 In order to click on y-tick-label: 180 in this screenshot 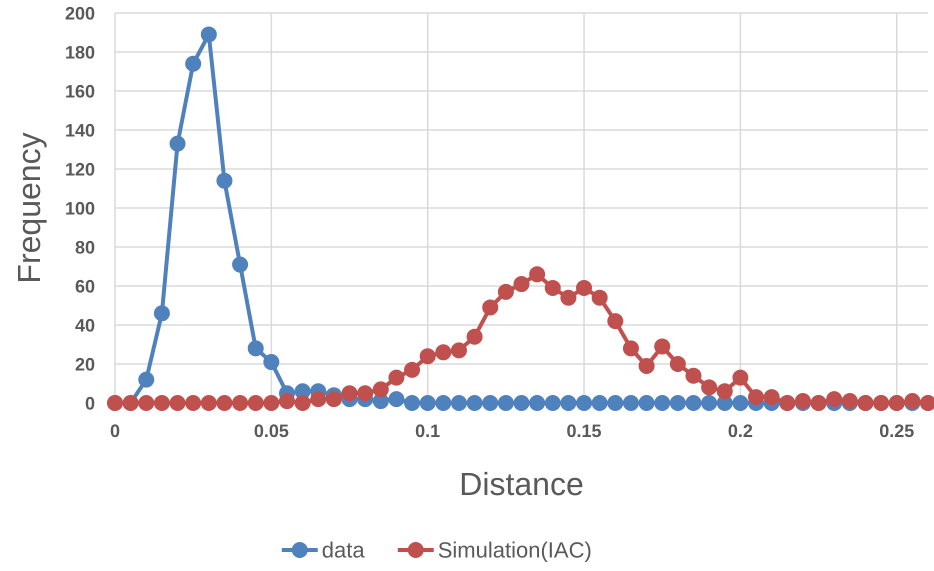, I will do `click(79, 52)`.